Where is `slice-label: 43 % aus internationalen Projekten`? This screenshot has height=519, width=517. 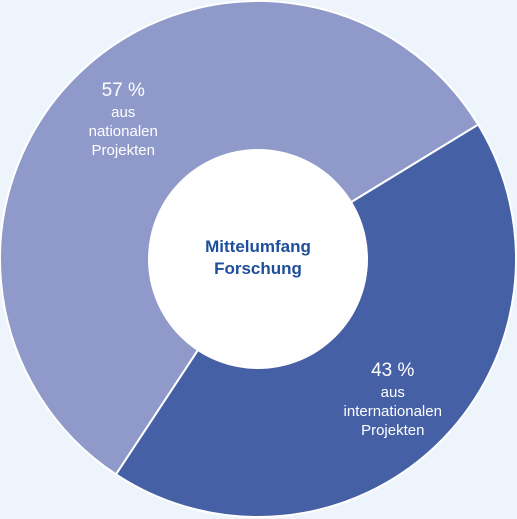 slice-label: 43 % aus internationalen Projekten is located at coordinates (393, 399).